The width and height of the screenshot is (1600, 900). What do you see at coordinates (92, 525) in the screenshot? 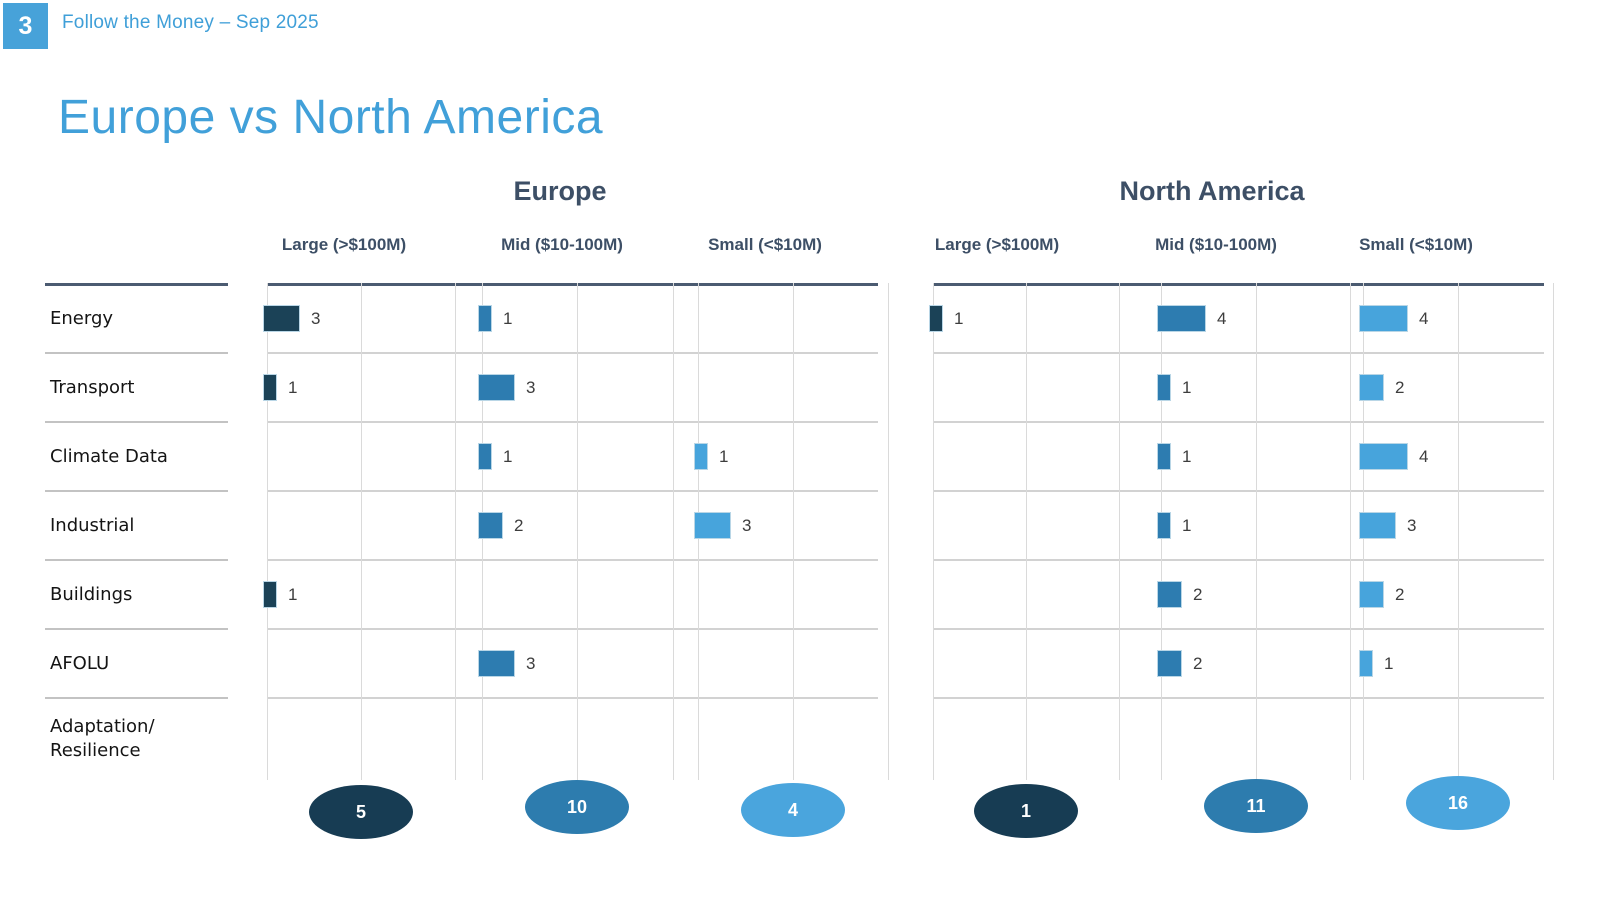
I see `row-label-industrial: Industrial` at bounding box center [92, 525].